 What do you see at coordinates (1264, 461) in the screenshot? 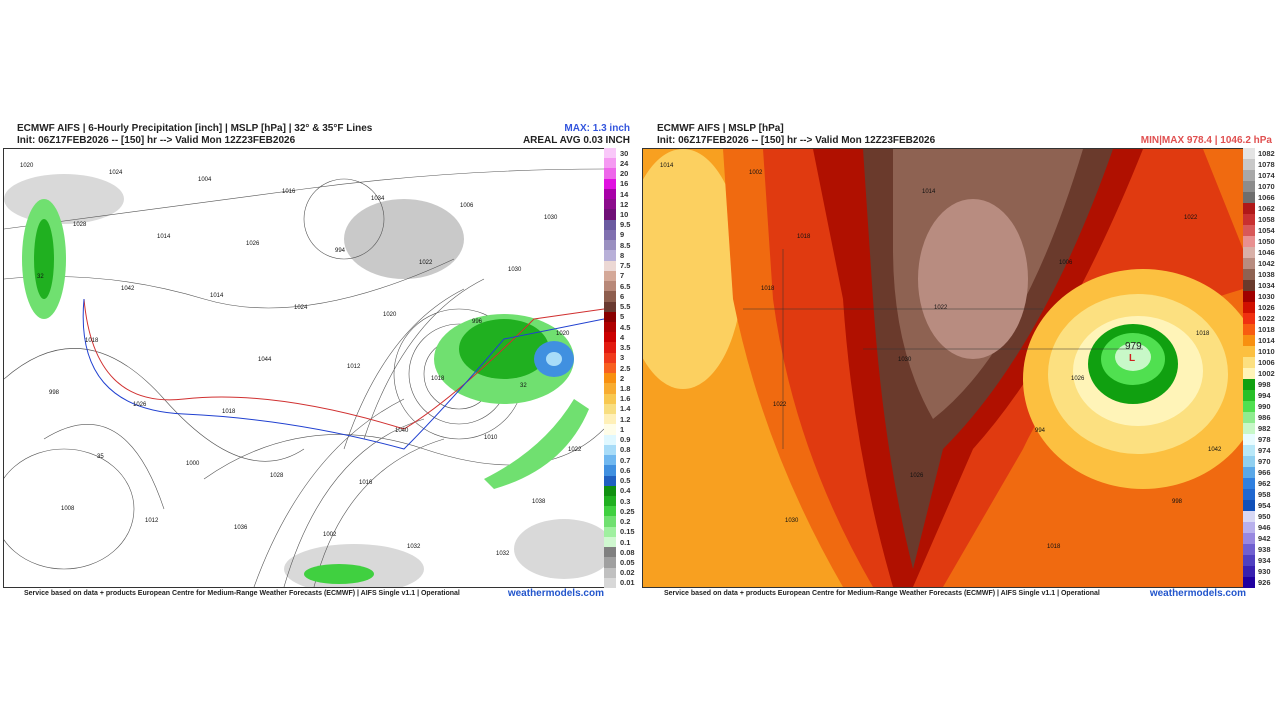
I see `colorbar-label: 970` at bounding box center [1264, 461].